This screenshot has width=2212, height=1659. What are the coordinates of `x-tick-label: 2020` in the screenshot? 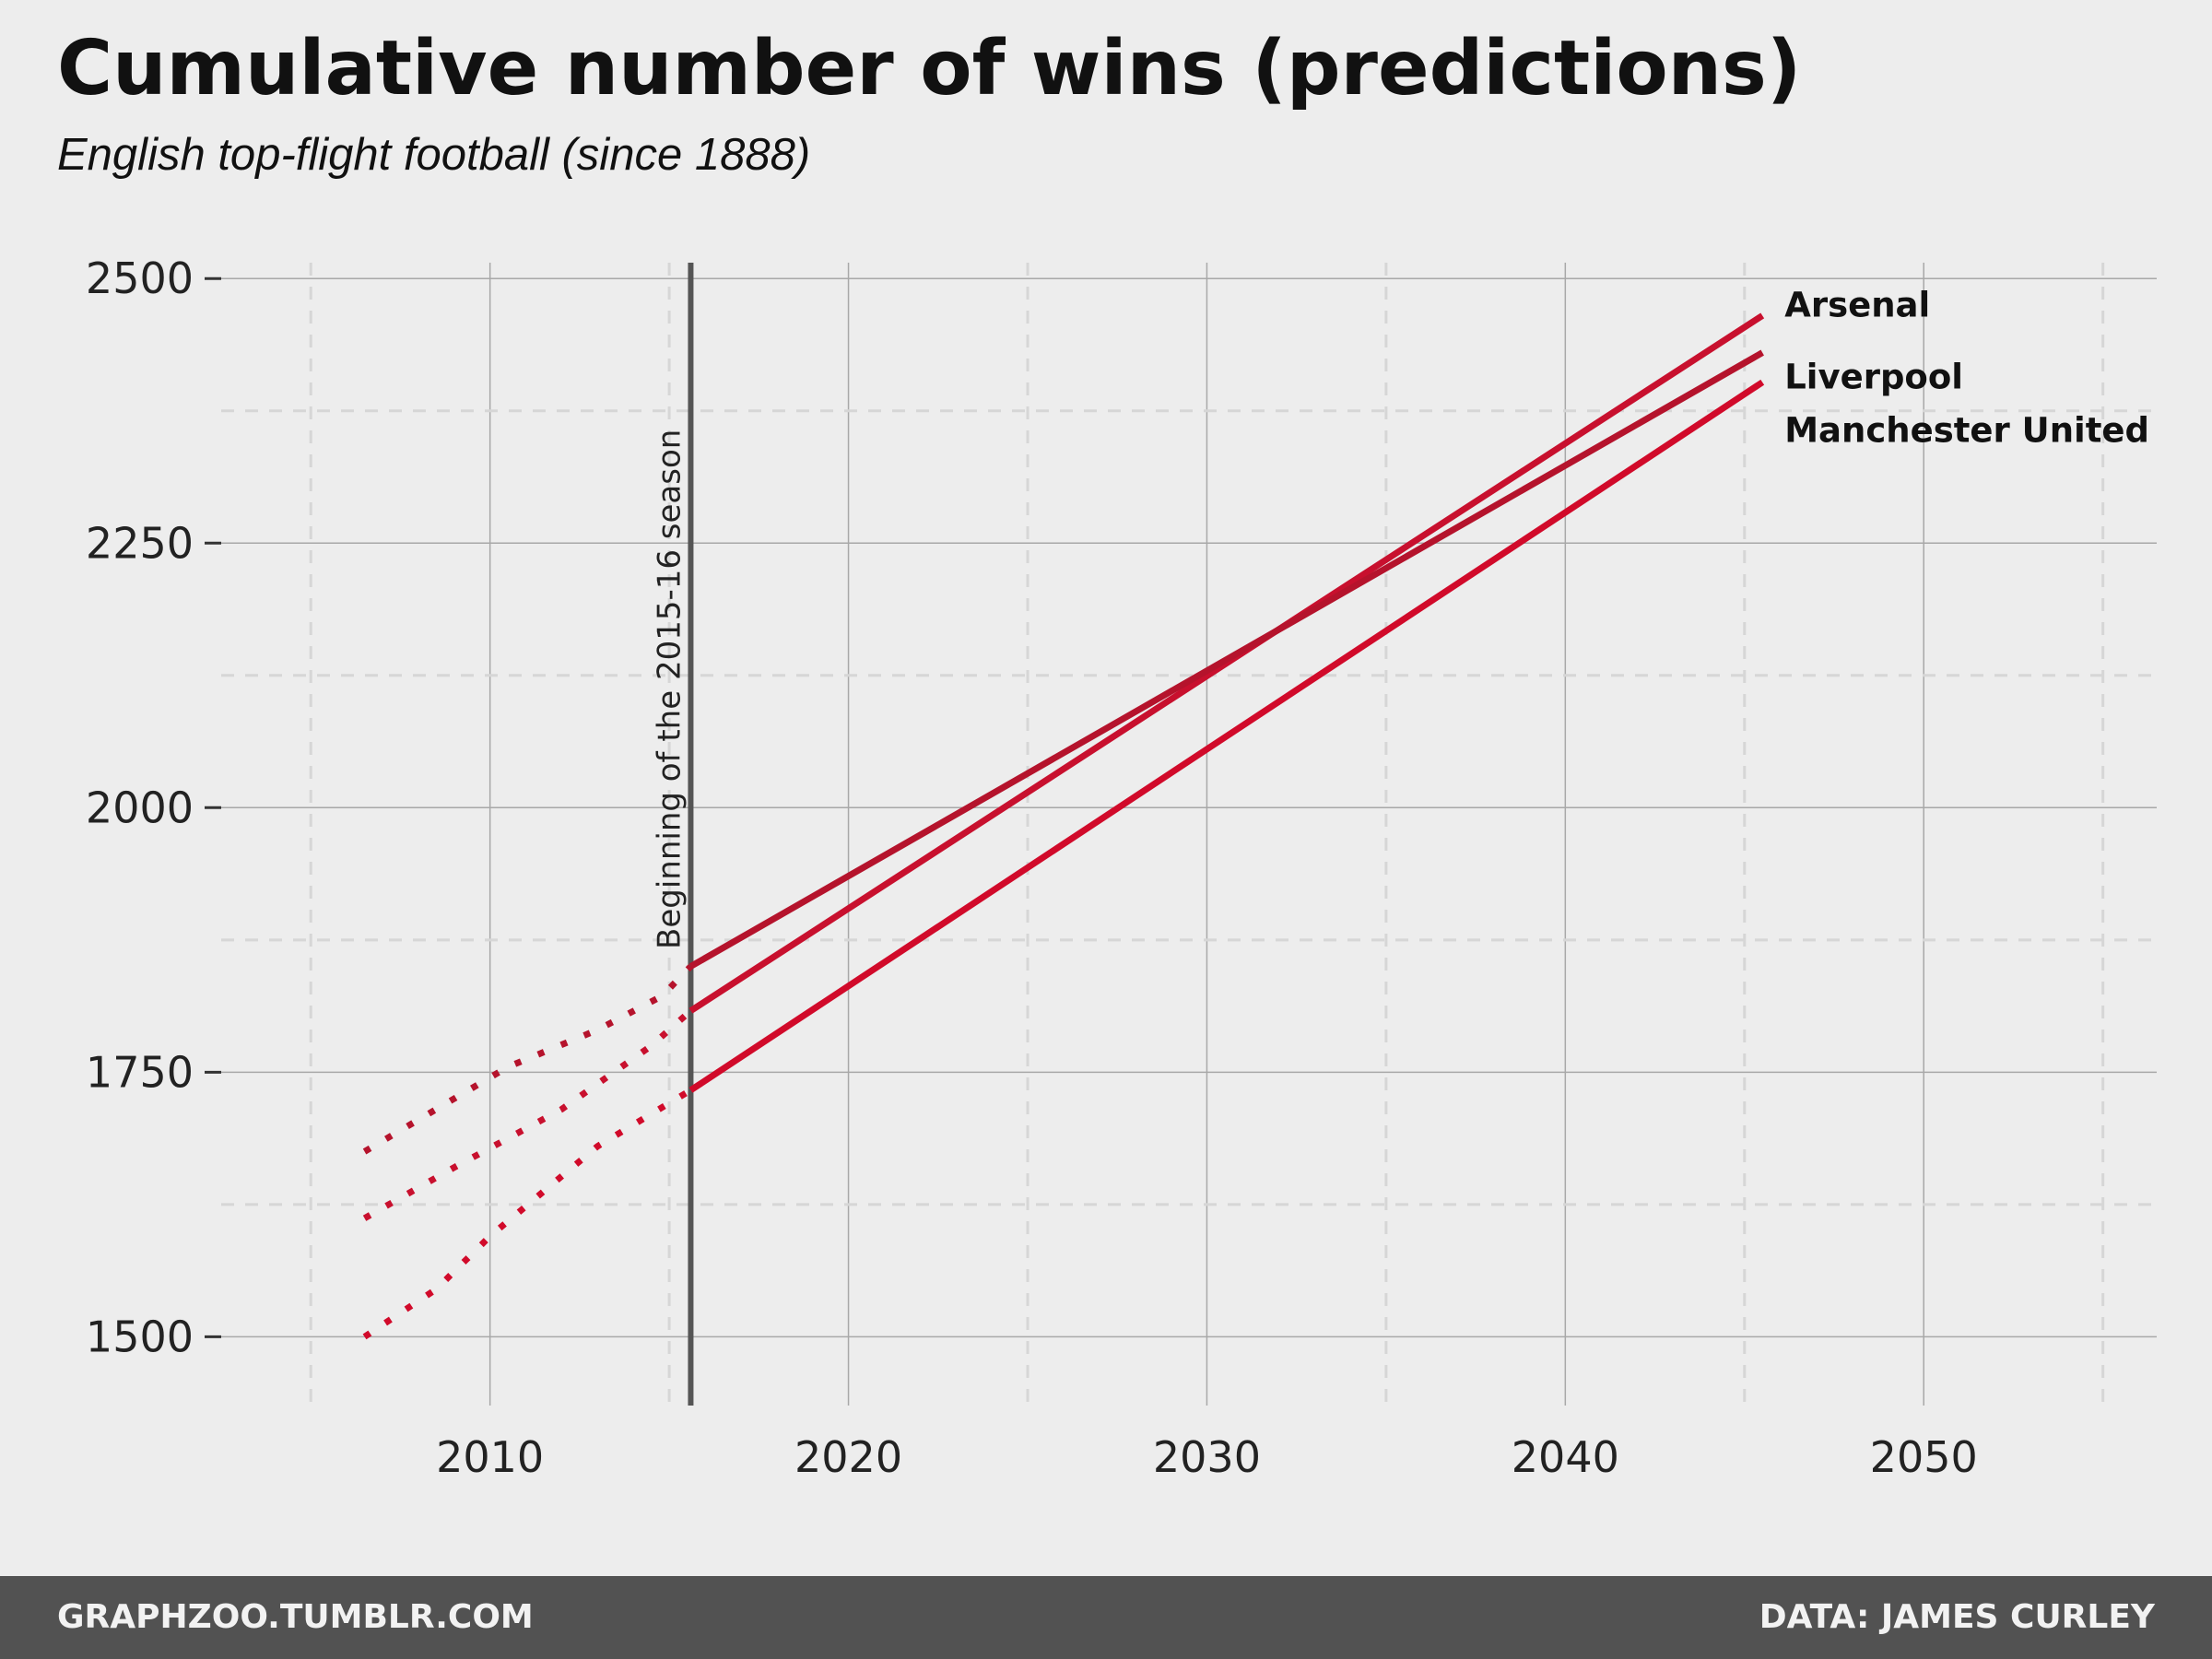 It's located at (848, 1457).